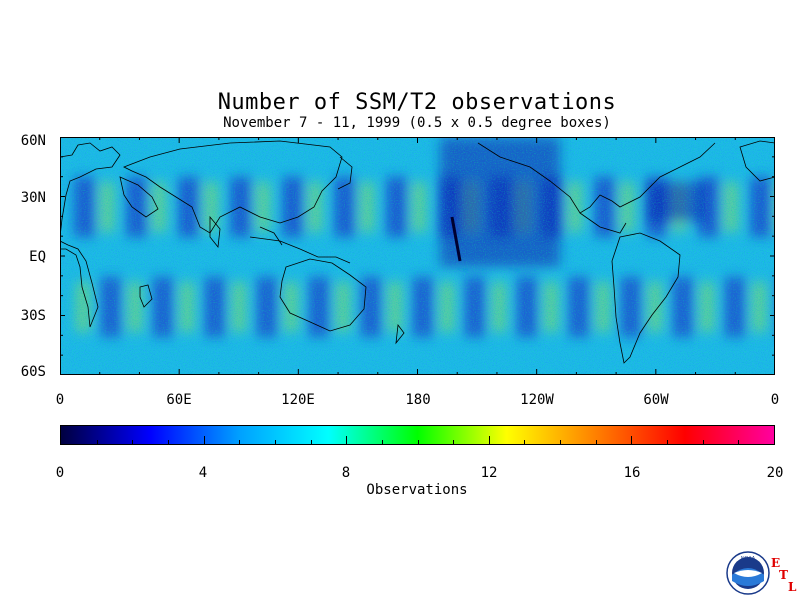 This screenshot has width=800, height=600. I want to click on coastline-africa-europe, so click(90, 190).